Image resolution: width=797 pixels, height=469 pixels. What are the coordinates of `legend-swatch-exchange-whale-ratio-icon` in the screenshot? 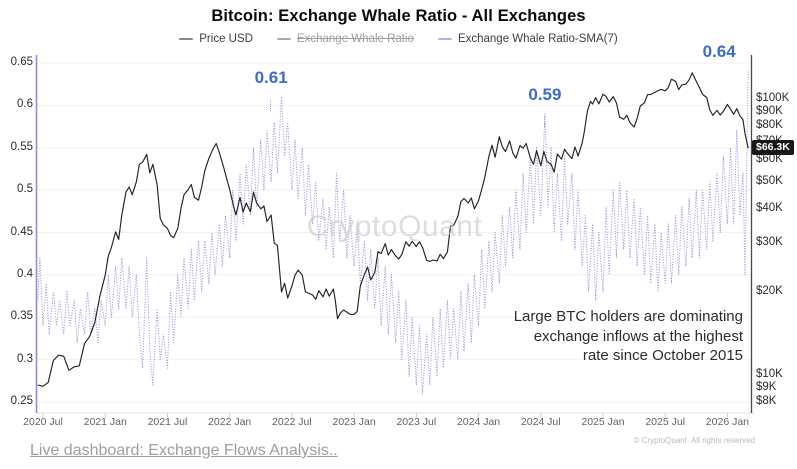 It's located at (283, 39).